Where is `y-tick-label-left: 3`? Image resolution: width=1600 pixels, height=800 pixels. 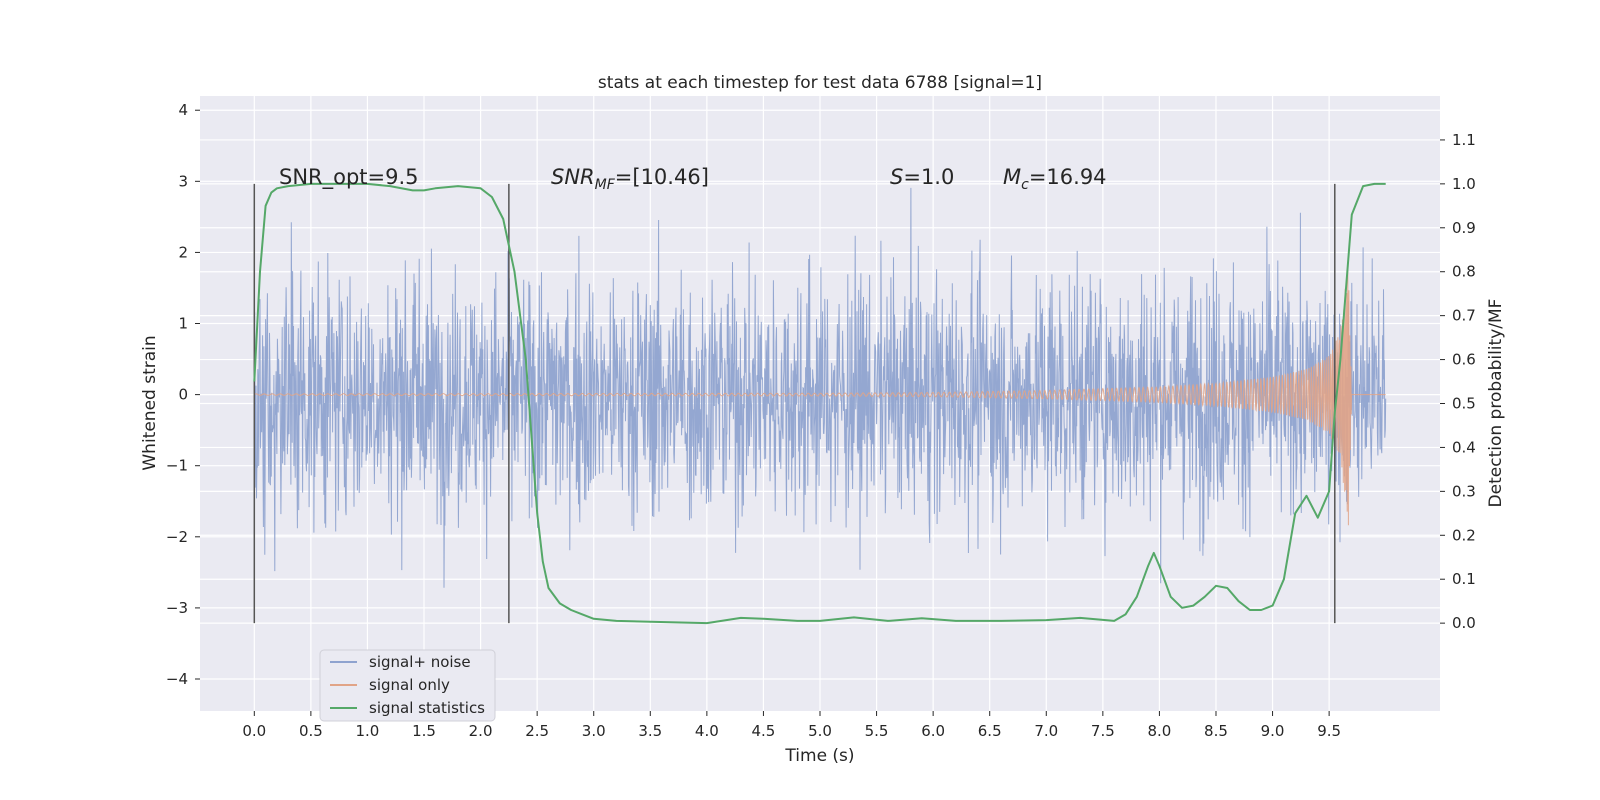
y-tick-label-left: 3 is located at coordinates (183, 181).